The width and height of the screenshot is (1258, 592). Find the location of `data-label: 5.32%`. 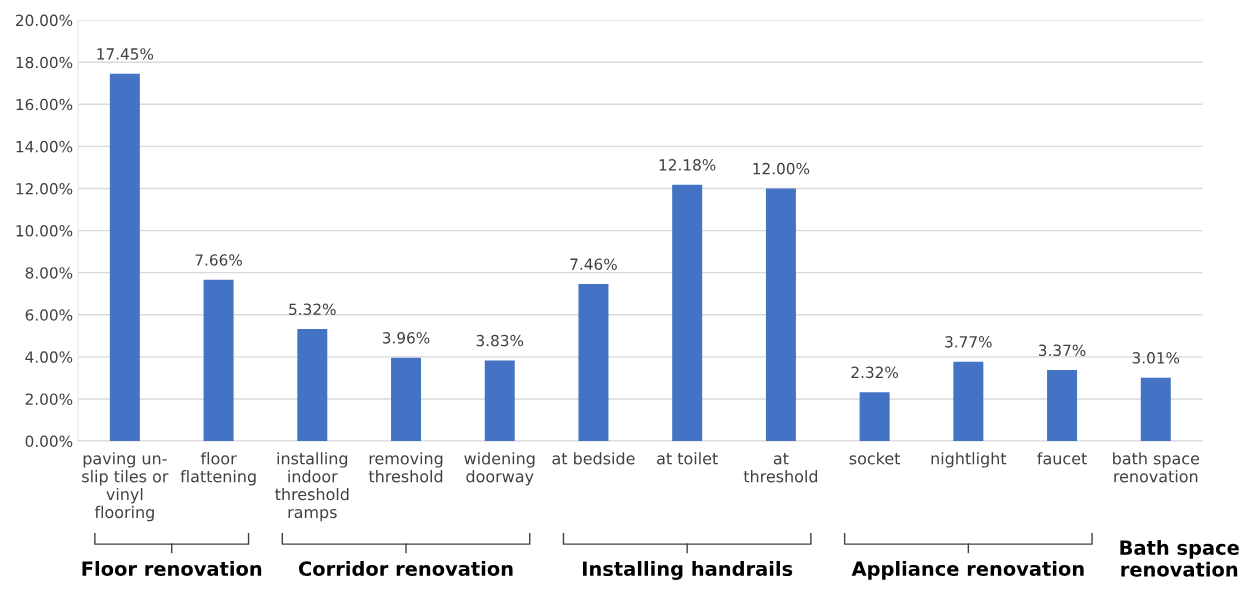

data-label: 5.32% is located at coordinates (312, 309).